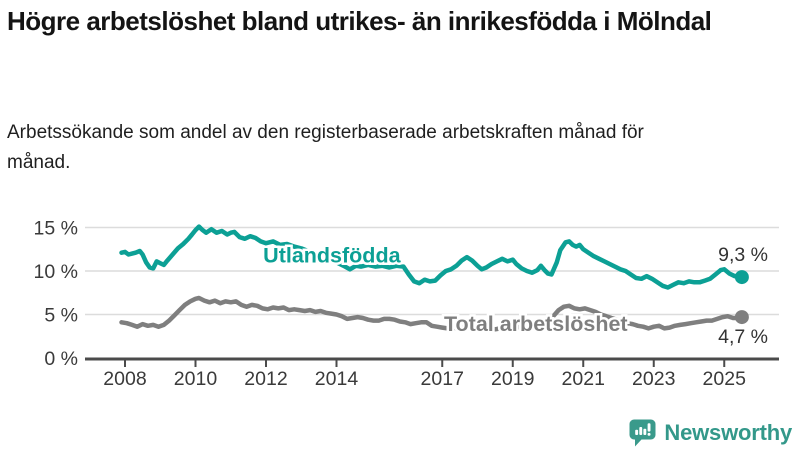 The height and width of the screenshot is (450, 800). What do you see at coordinates (653, 379) in the screenshot?
I see `x-tick-label: 2023` at bounding box center [653, 379].